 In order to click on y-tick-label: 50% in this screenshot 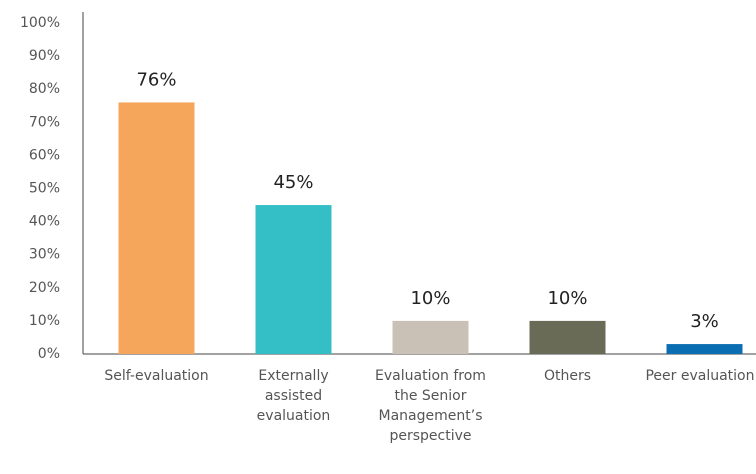, I will do `click(44, 189)`.